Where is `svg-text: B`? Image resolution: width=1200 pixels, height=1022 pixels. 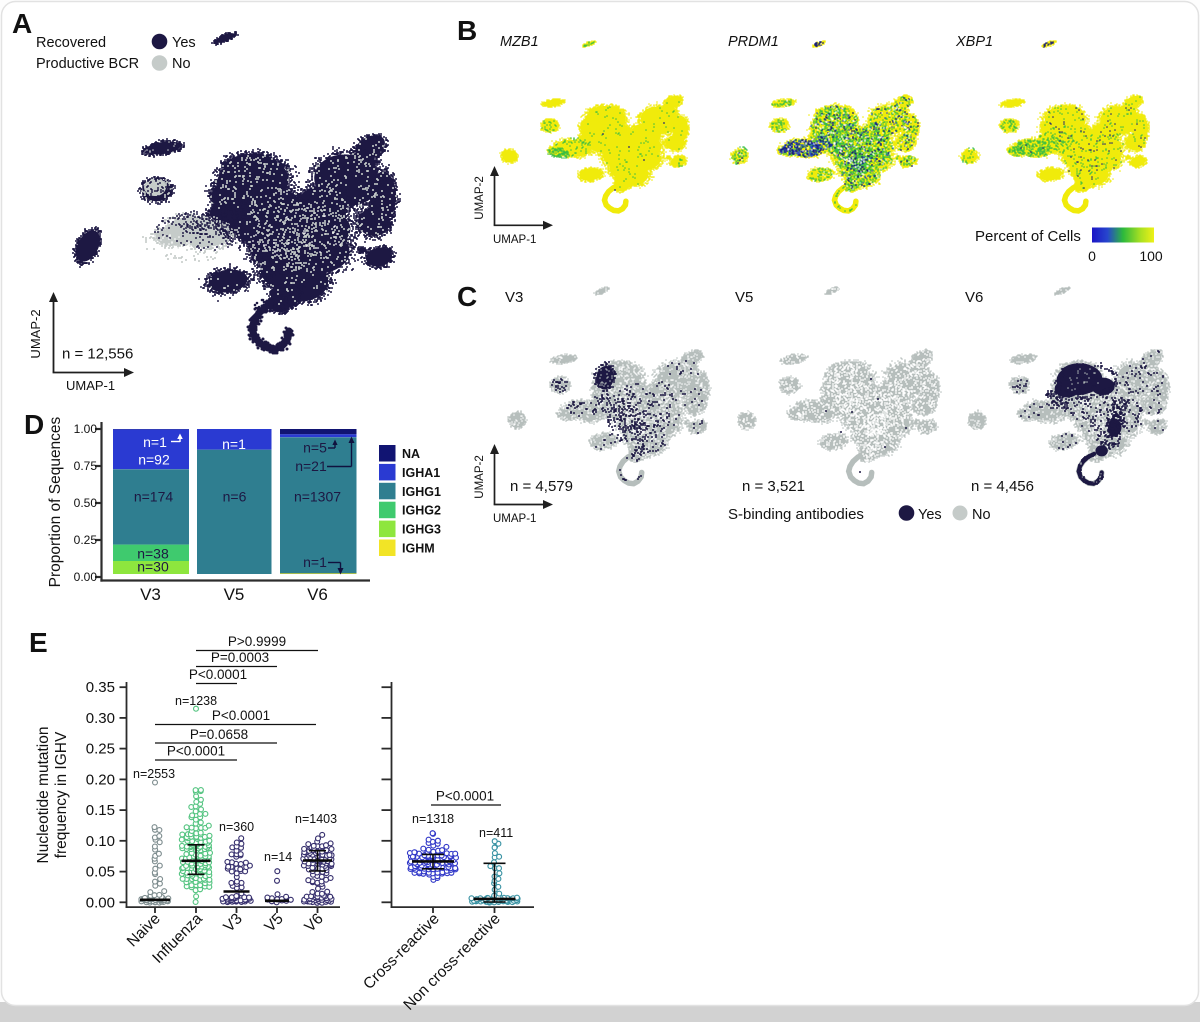 svg-text: B is located at coordinates (467, 30).